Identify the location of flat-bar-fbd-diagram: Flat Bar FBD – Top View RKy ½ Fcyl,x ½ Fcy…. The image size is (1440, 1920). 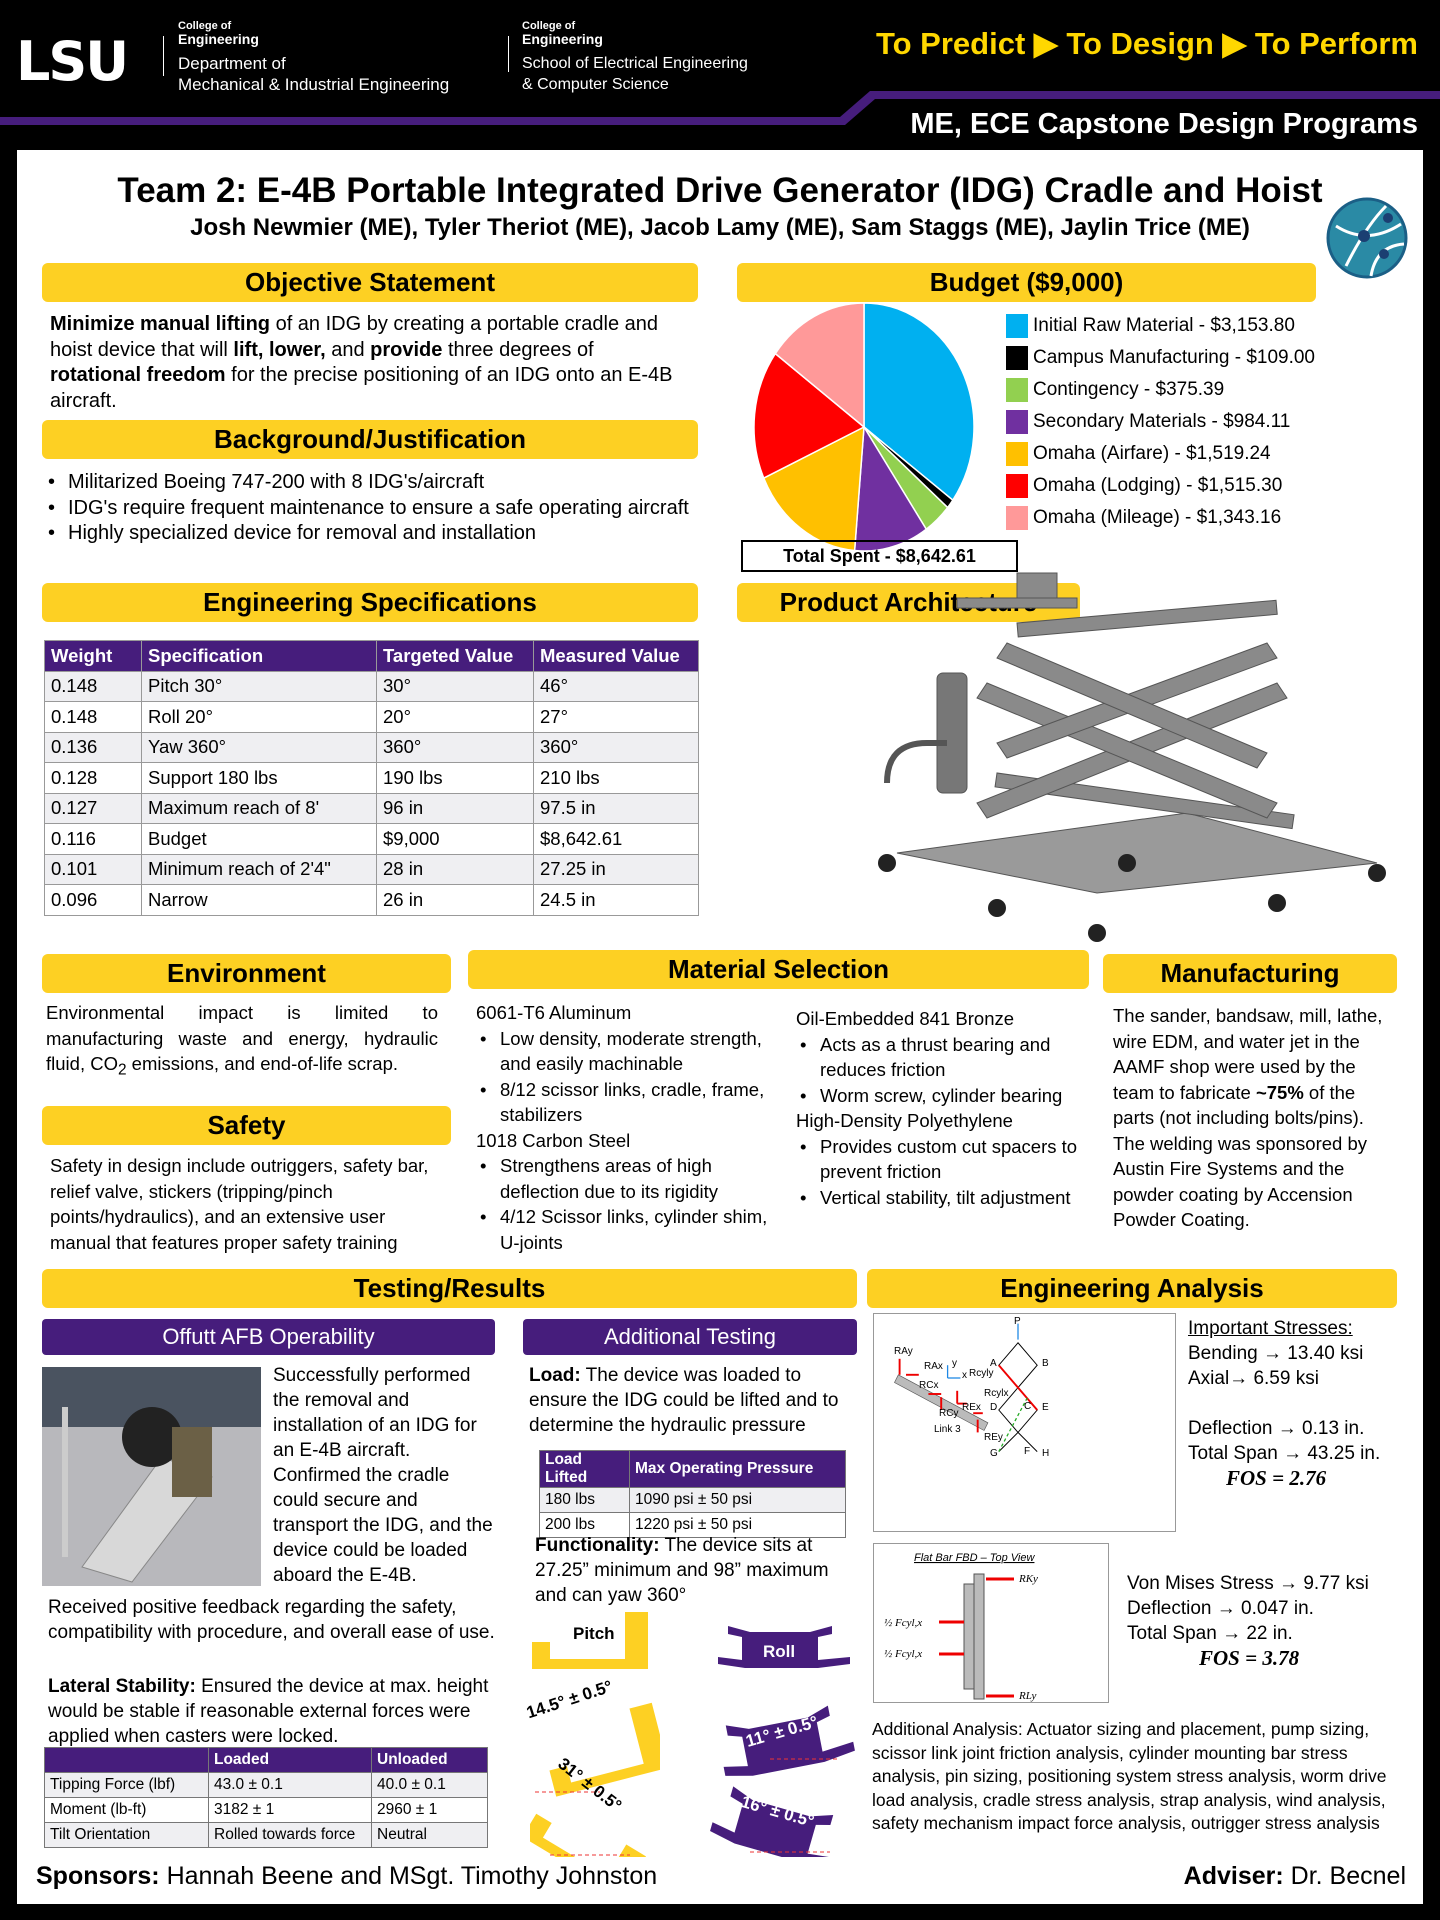
(991, 1623).